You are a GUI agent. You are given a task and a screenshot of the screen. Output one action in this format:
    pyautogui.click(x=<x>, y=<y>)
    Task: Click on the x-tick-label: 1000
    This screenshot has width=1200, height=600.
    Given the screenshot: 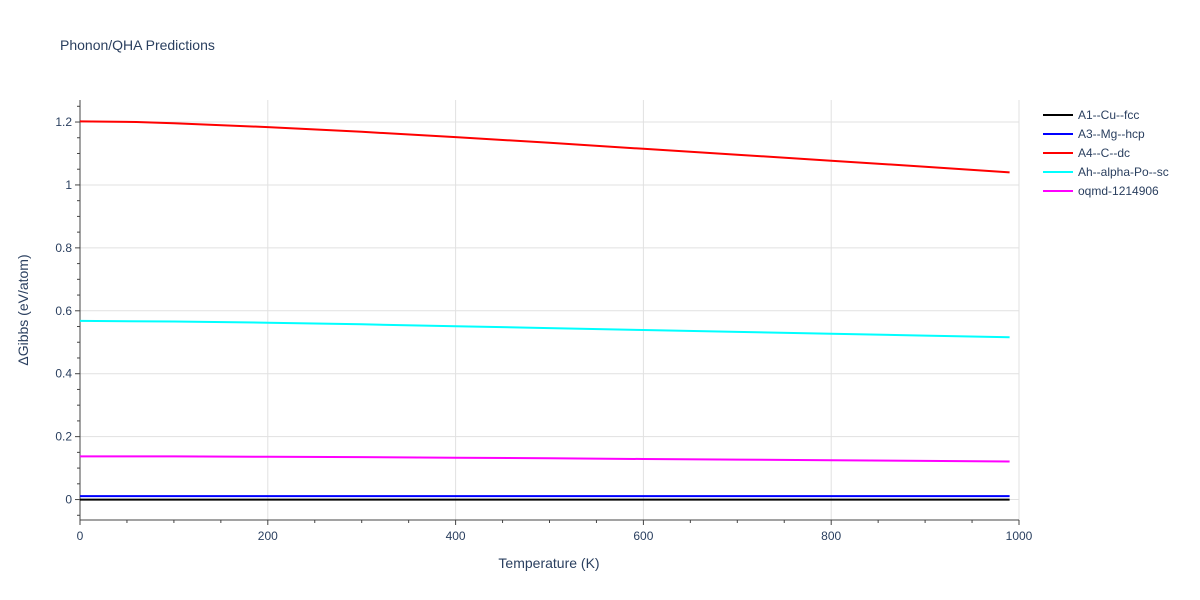 What is the action you would take?
    pyautogui.click(x=1019, y=536)
    